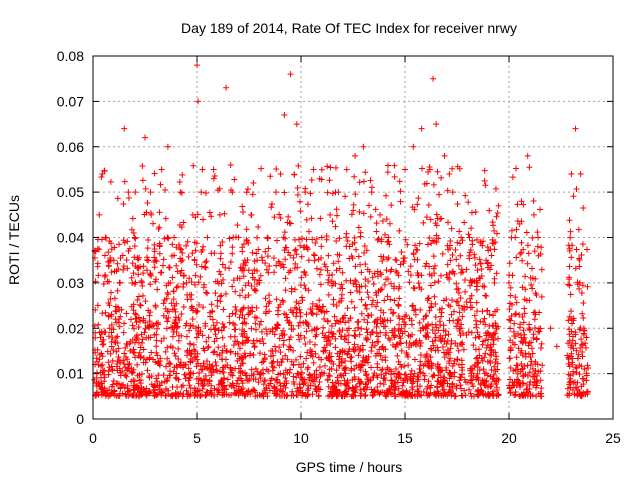 This screenshot has height=480, width=640. What do you see at coordinates (70, 328) in the screenshot?
I see `y-tick-label: 0.02` at bounding box center [70, 328].